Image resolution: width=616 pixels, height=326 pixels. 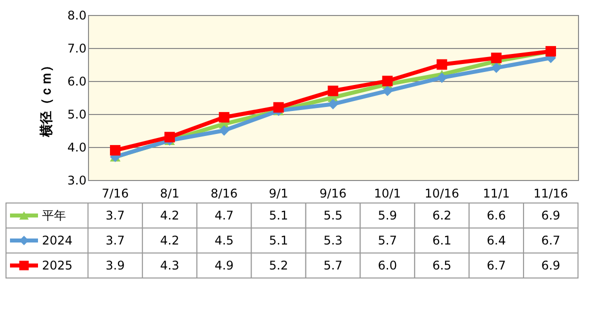 What do you see at coordinates (224, 241) in the screenshot?
I see `data-label: 4.5` at bounding box center [224, 241].